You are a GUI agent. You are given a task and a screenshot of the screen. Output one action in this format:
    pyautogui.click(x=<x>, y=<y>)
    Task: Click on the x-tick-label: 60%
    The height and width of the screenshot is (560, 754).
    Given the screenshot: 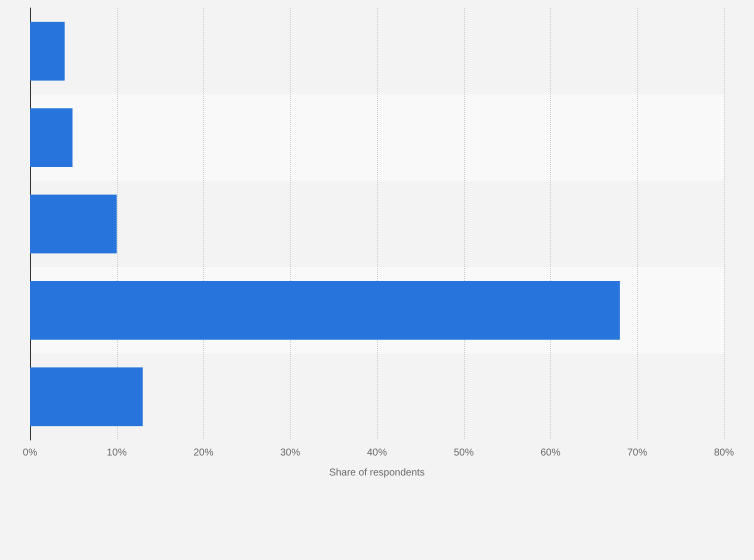 What is the action you would take?
    pyautogui.click(x=550, y=453)
    